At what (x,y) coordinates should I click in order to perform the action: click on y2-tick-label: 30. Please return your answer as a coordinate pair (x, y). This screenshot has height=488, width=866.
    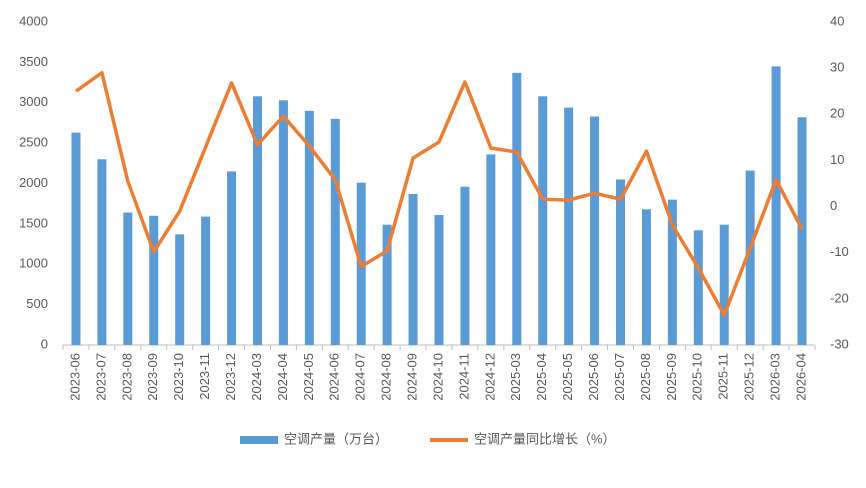
    Looking at the image, I should click on (837, 67).